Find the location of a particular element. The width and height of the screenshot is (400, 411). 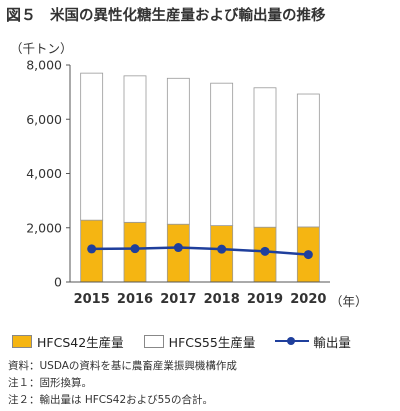

x-tick-label: 2018 is located at coordinates (222, 299).